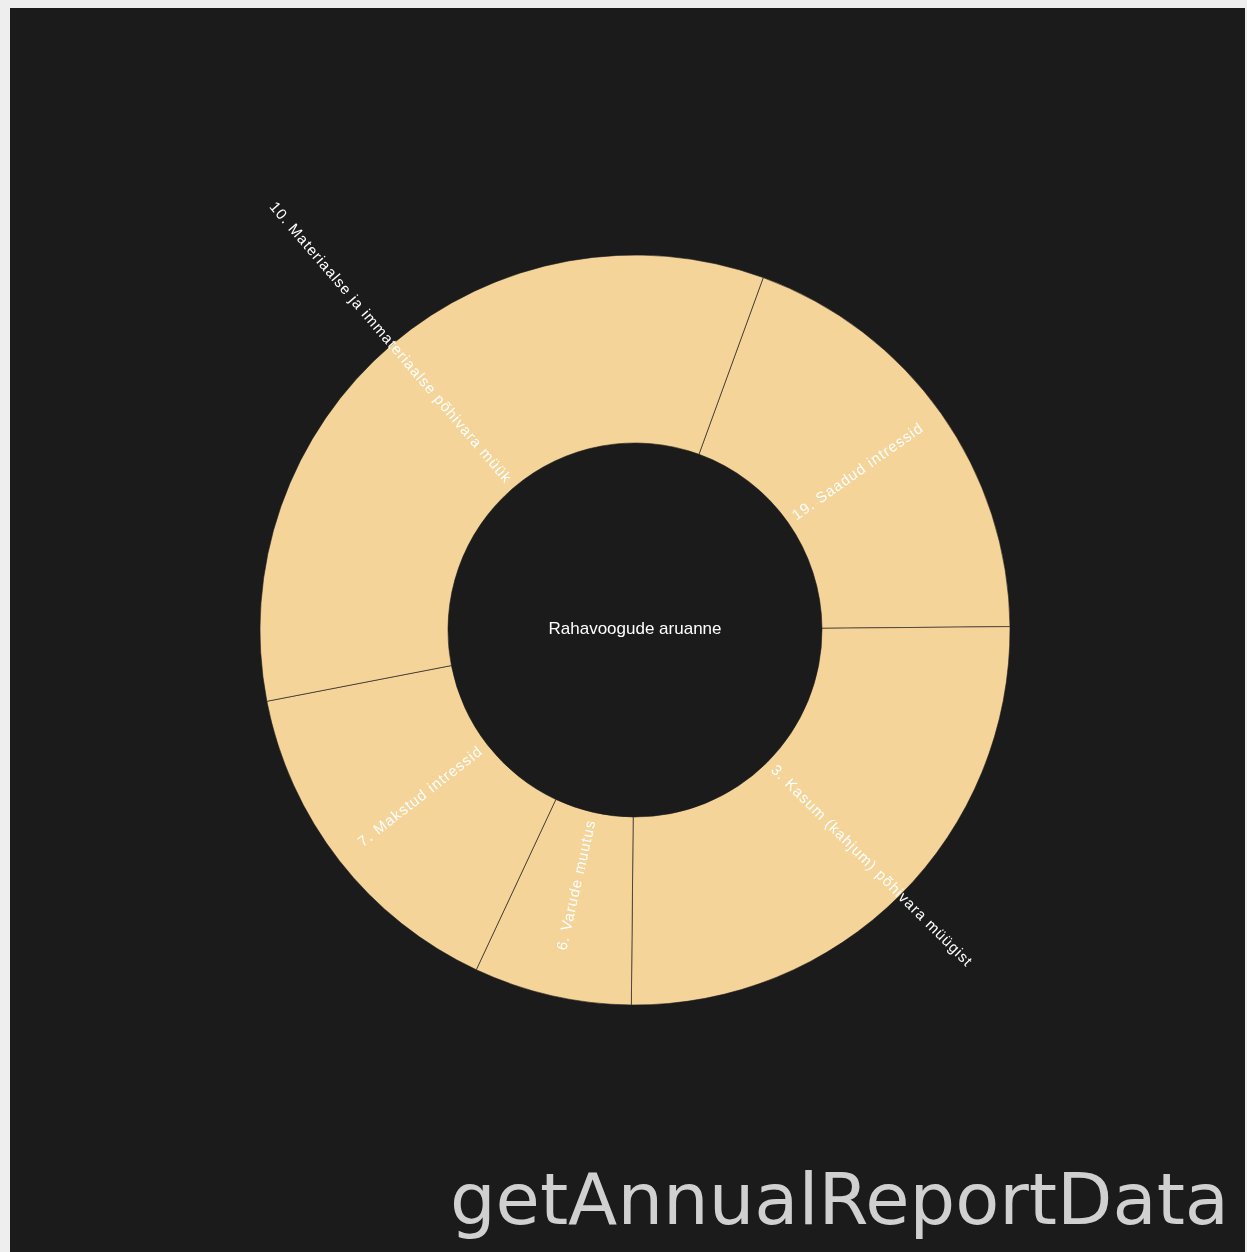 Image resolution: width=1247 pixels, height=1252 pixels. Describe the element at coordinates (839, 1199) in the screenshot. I see `text: getAnnualReportData` at that location.